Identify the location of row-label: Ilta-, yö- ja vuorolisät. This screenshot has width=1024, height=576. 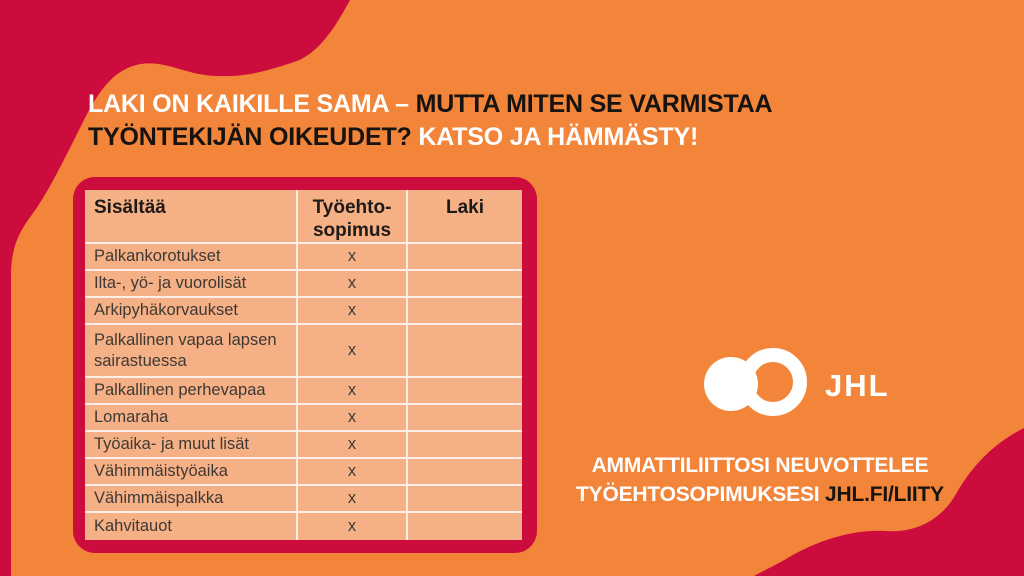
(170, 283).